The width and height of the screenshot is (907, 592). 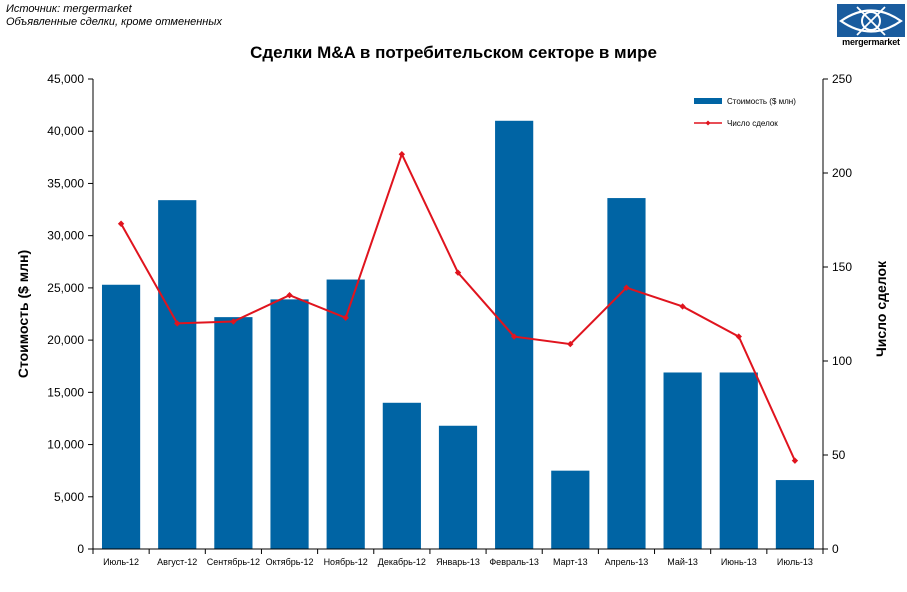 What do you see at coordinates (346, 562) in the screenshot?
I see `x-tick-label: Ноябрь-12` at bounding box center [346, 562].